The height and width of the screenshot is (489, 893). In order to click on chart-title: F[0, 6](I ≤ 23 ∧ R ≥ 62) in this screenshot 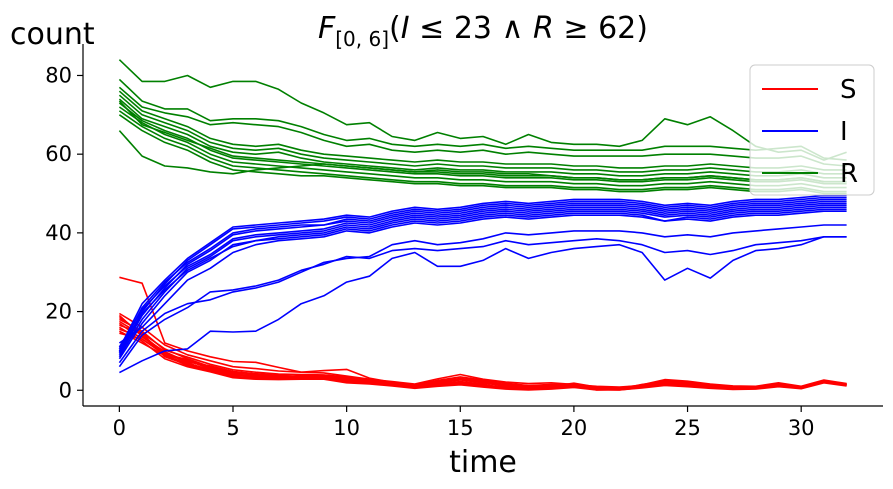, I will do `click(483, 31)`.